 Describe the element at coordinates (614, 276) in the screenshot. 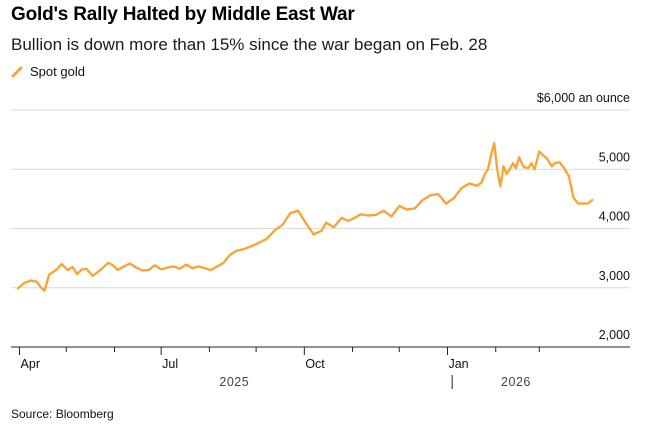

I see `y-tick-label-3000: 3,000` at that location.